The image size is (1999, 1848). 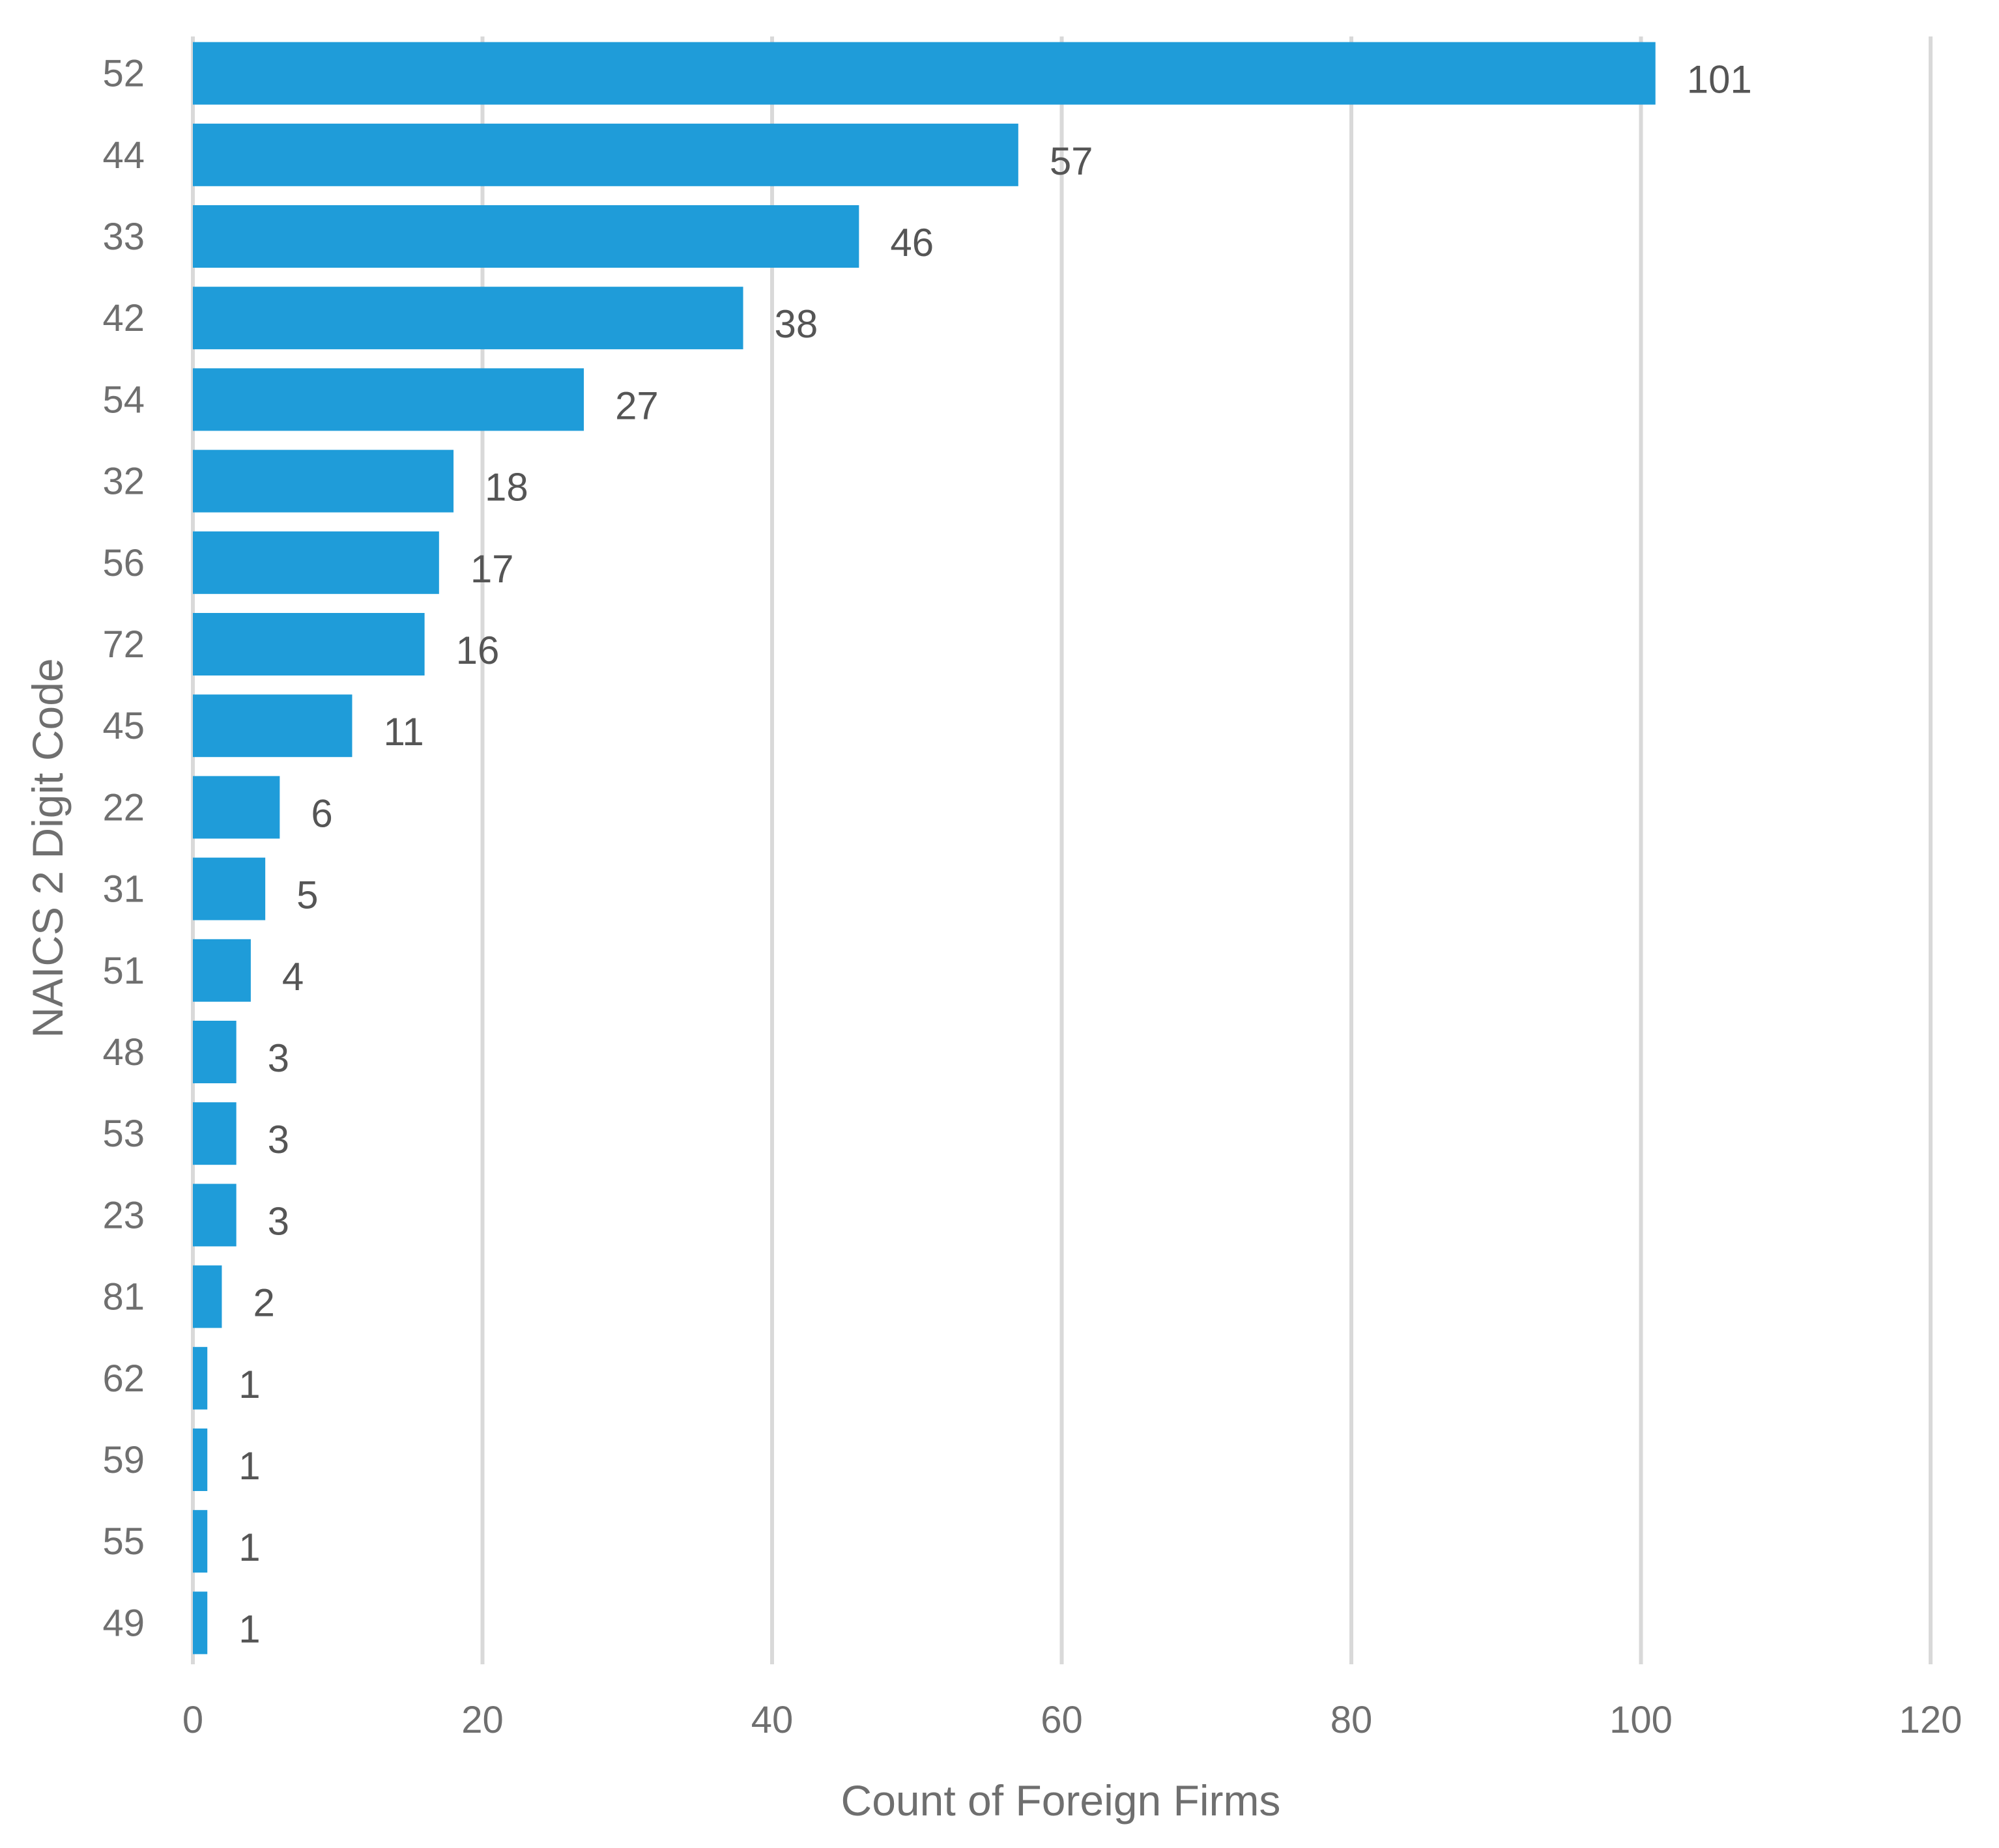 What do you see at coordinates (123, 849) in the screenshot?
I see `y-tick-labels: 52 44 33 42 54 32 56 72 45 22 31 51 48 53 23 81 62 59 55 49` at bounding box center [123, 849].